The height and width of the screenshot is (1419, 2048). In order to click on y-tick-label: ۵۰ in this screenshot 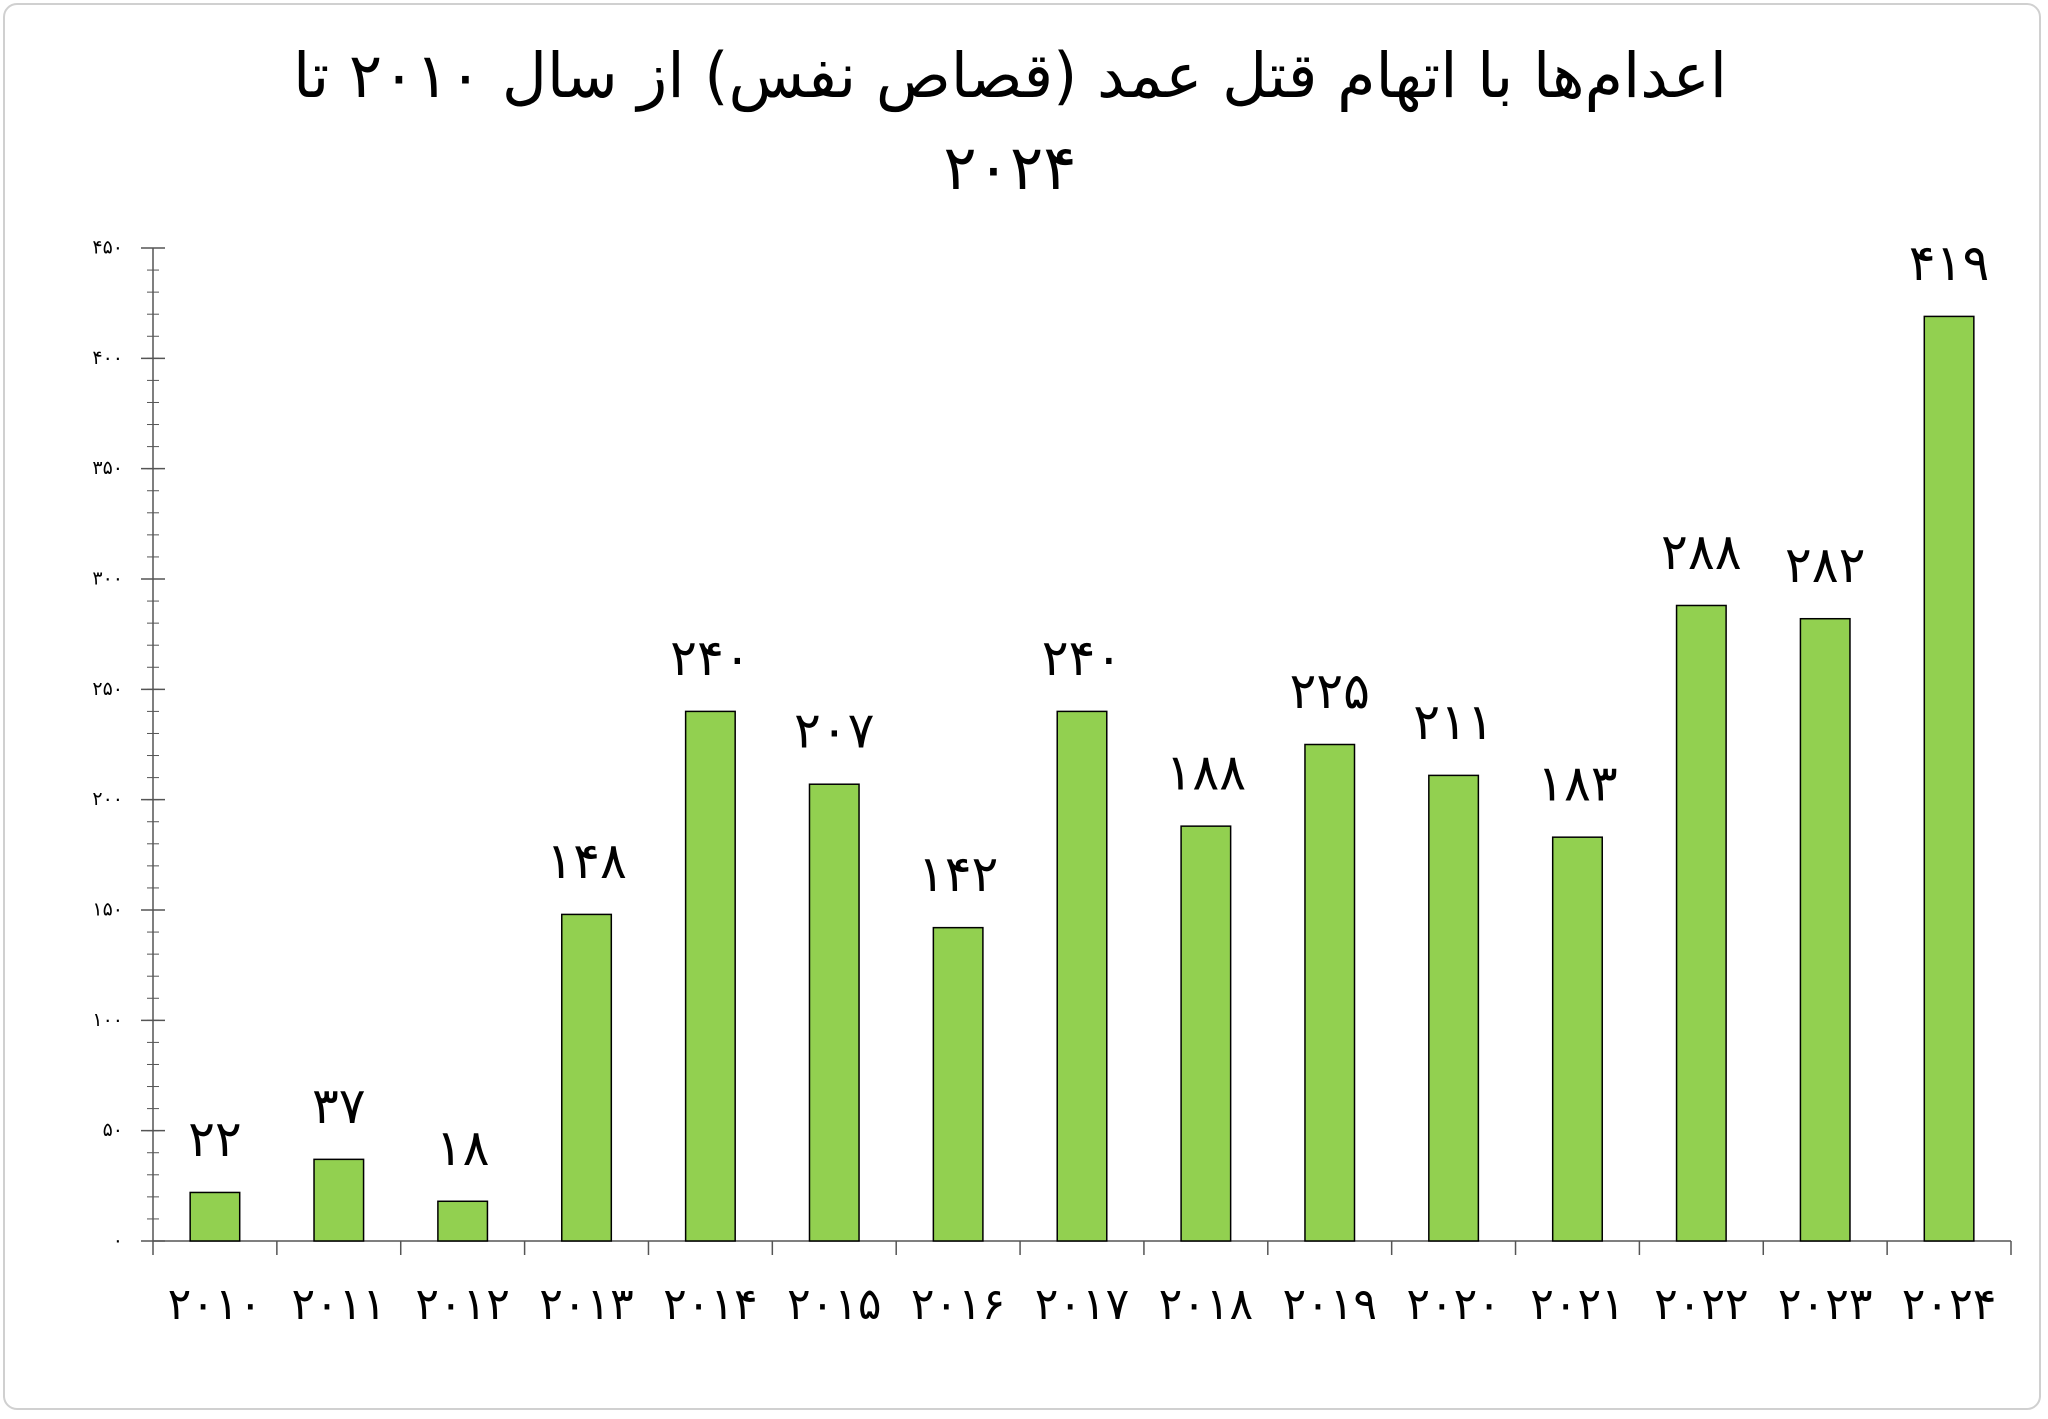, I will do `click(113, 1130)`.